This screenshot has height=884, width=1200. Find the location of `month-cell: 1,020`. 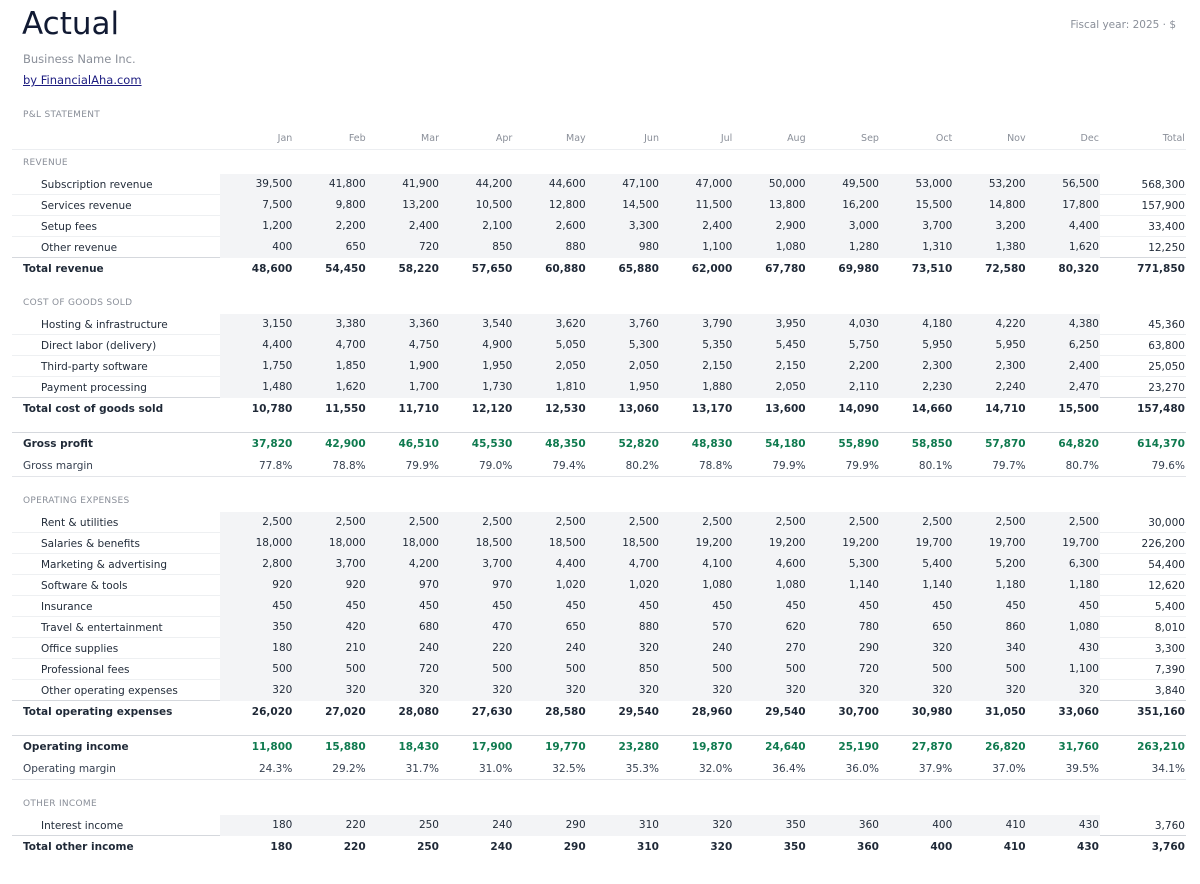

month-cell: 1,020 is located at coordinates (623, 585).